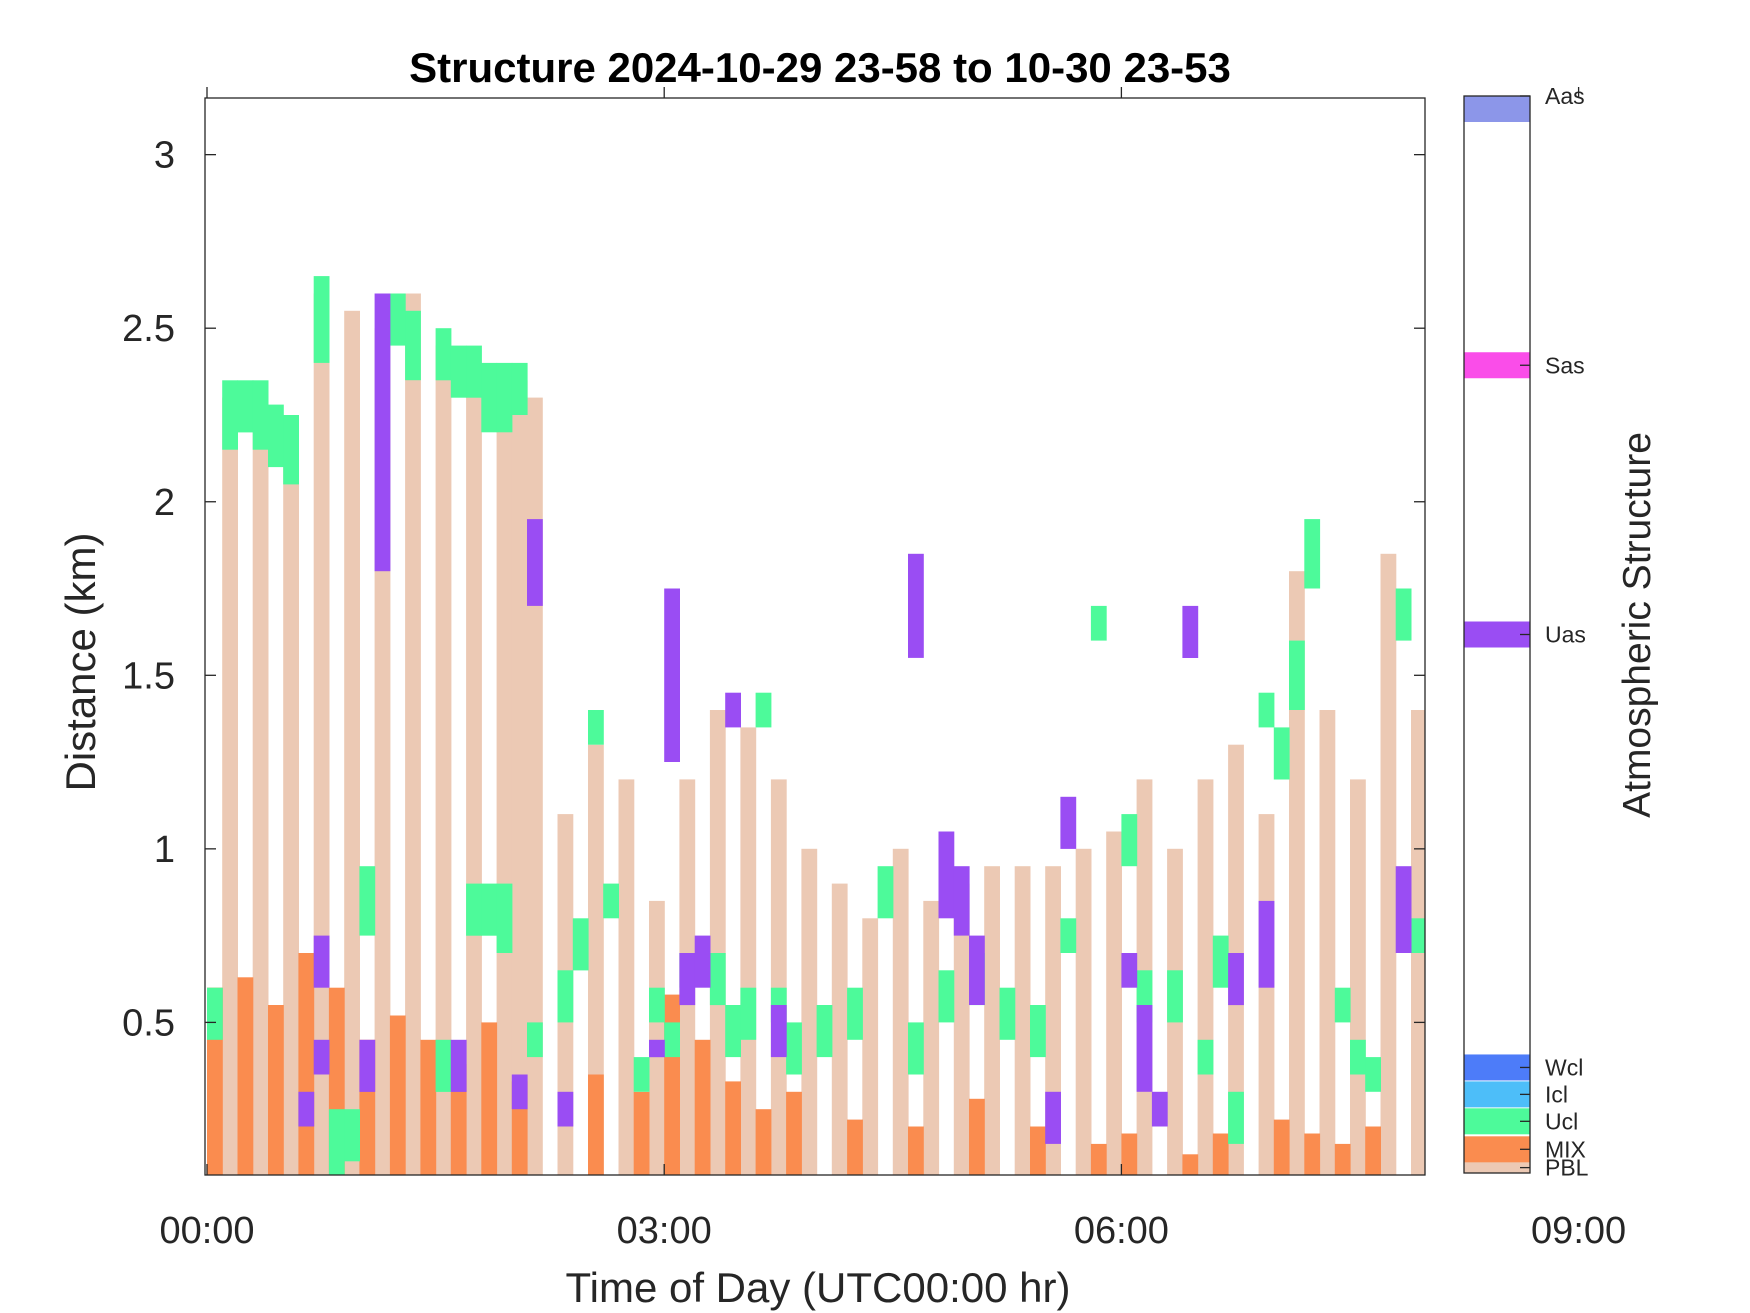 The height and width of the screenshot is (1313, 1750). What do you see at coordinates (1497, 109) in the screenshot?
I see `colorbar-band-aas` at bounding box center [1497, 109].